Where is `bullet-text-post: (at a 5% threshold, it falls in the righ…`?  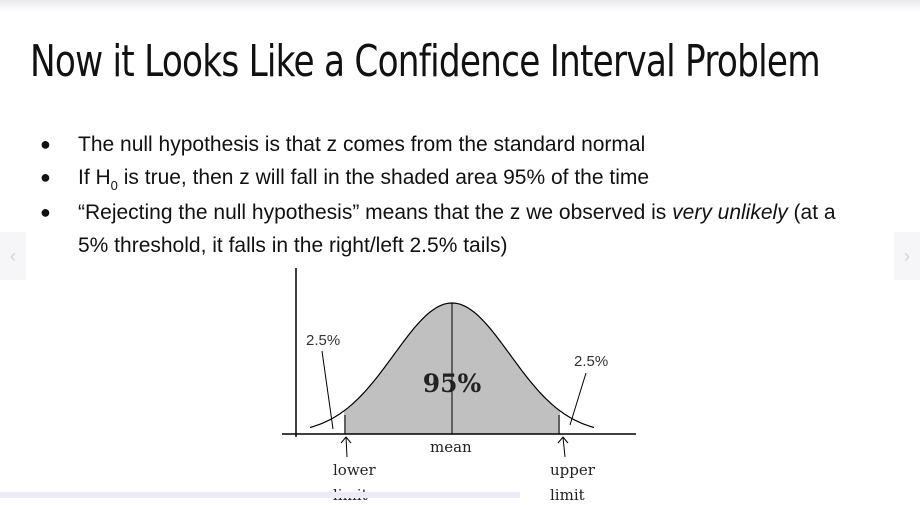 bullet-text-post: (at a 5% threshold, it falls in the righ… is located at coordinates (457, 229).